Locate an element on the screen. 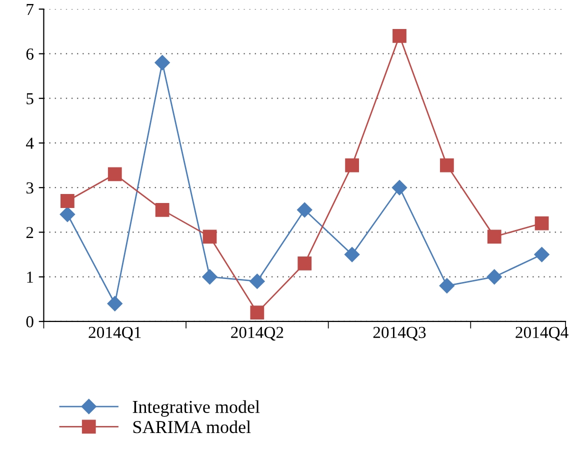  y-tick-label: 7 is located at coordinates (30, 9).